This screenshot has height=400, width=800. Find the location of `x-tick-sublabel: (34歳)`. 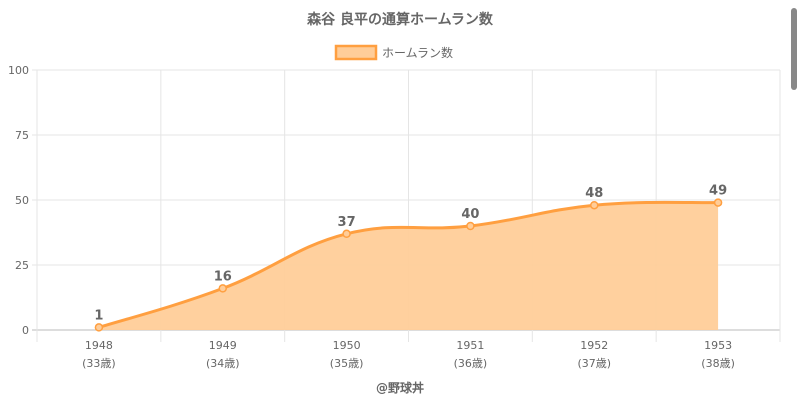

x-tick-sublabel: (34歳) is located at coordinates (223, 363).